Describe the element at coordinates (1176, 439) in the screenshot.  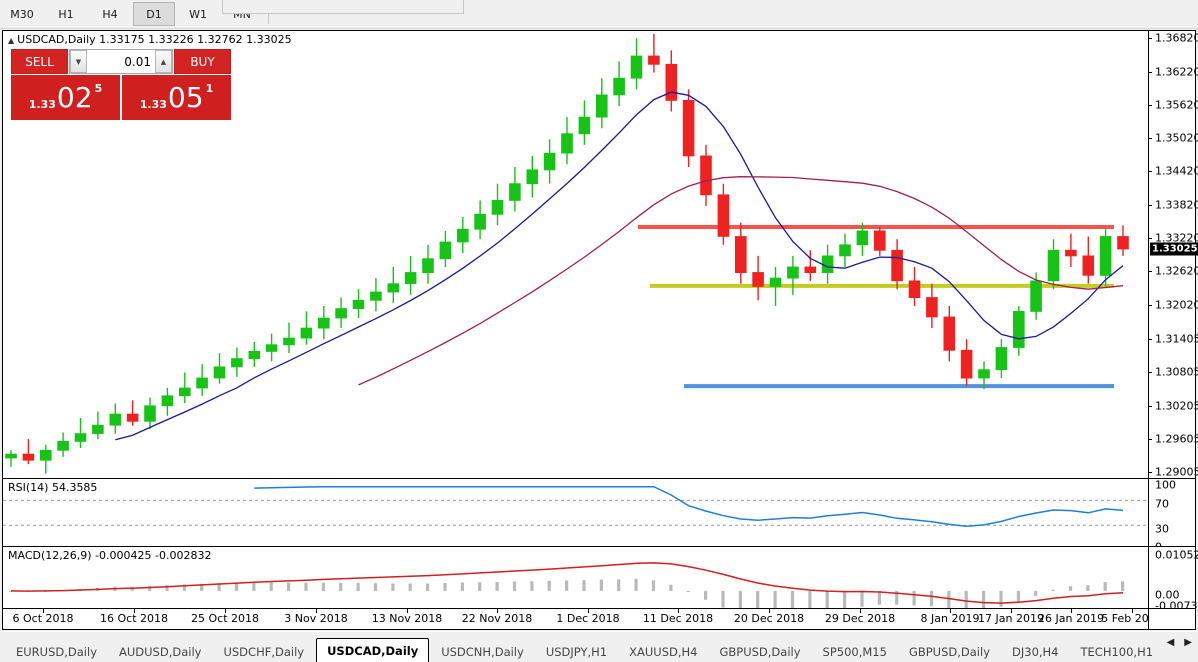
I see `price-label: 1.29605` at that location.